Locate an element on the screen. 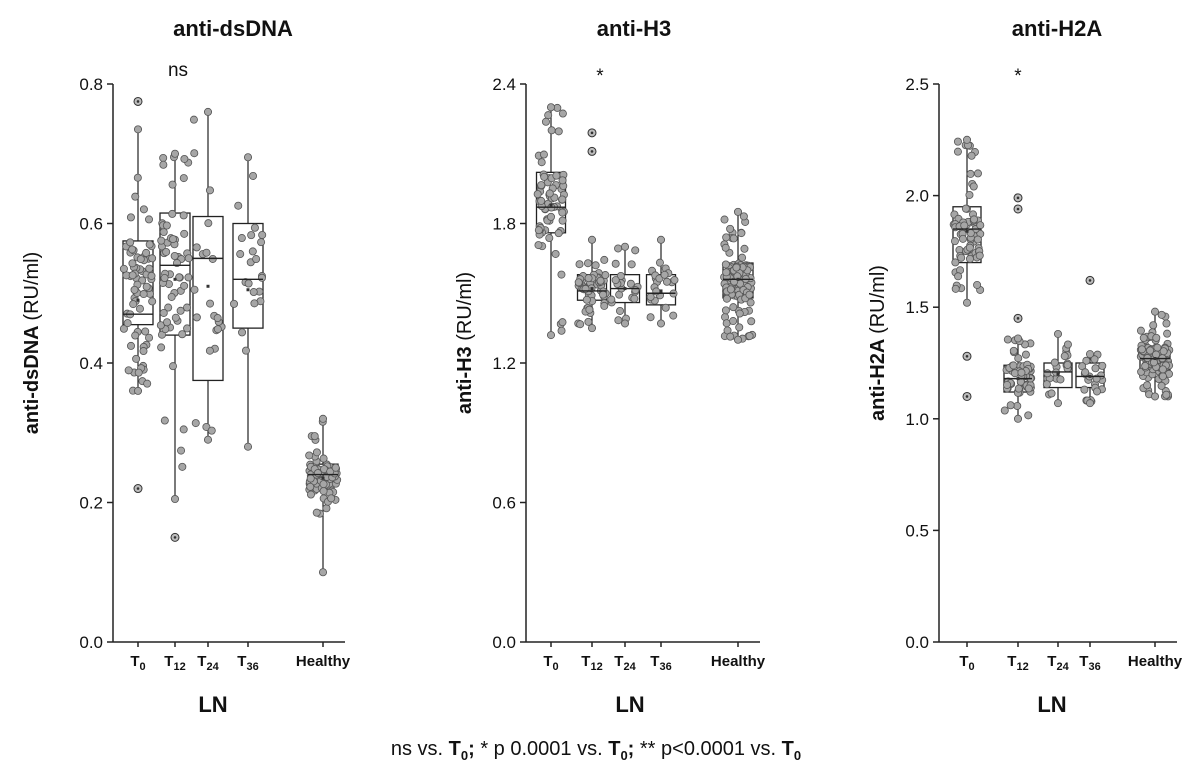 The height and width of the screenshot is (774, 1192). y-tick-label: 1.5 is located at coordinates (917, 307).